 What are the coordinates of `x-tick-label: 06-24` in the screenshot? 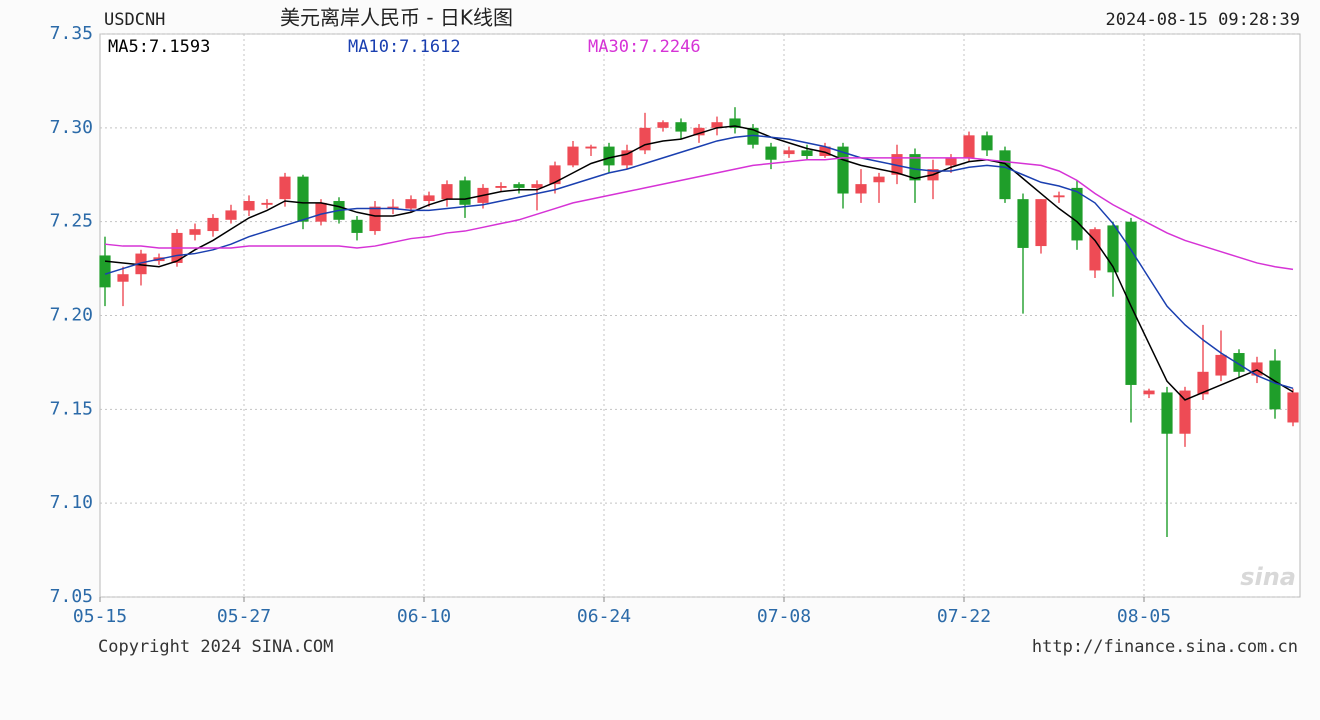 It's located at (604, 616).